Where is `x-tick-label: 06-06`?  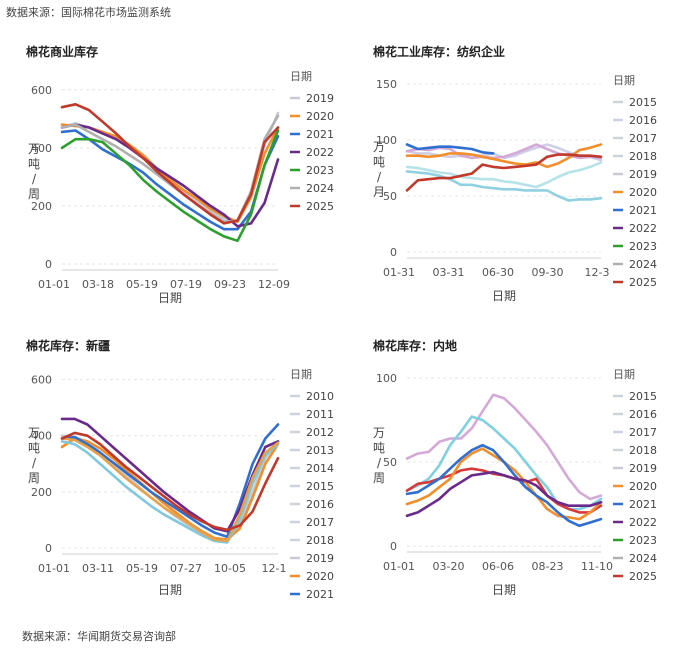
x-tick-label: 06-06 is located at coordinates (498, 566).